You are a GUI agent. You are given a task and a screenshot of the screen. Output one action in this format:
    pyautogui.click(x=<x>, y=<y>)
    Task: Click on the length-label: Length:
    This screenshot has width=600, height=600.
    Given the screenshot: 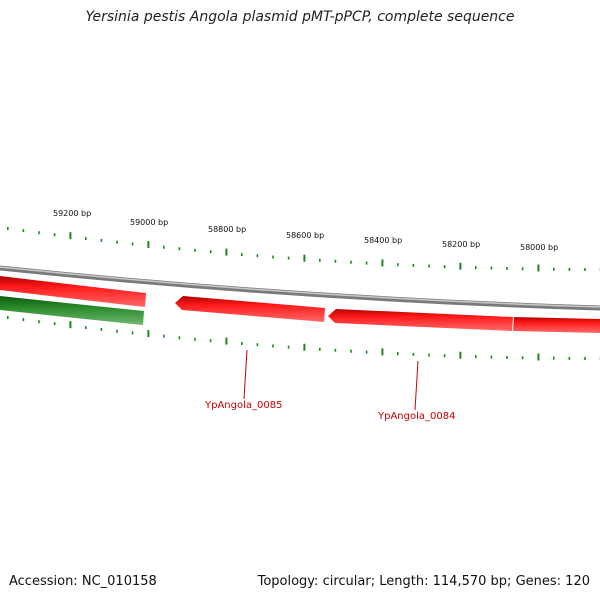 What is the action you would take?
    pyautogui.click(x=404, y=581)
    